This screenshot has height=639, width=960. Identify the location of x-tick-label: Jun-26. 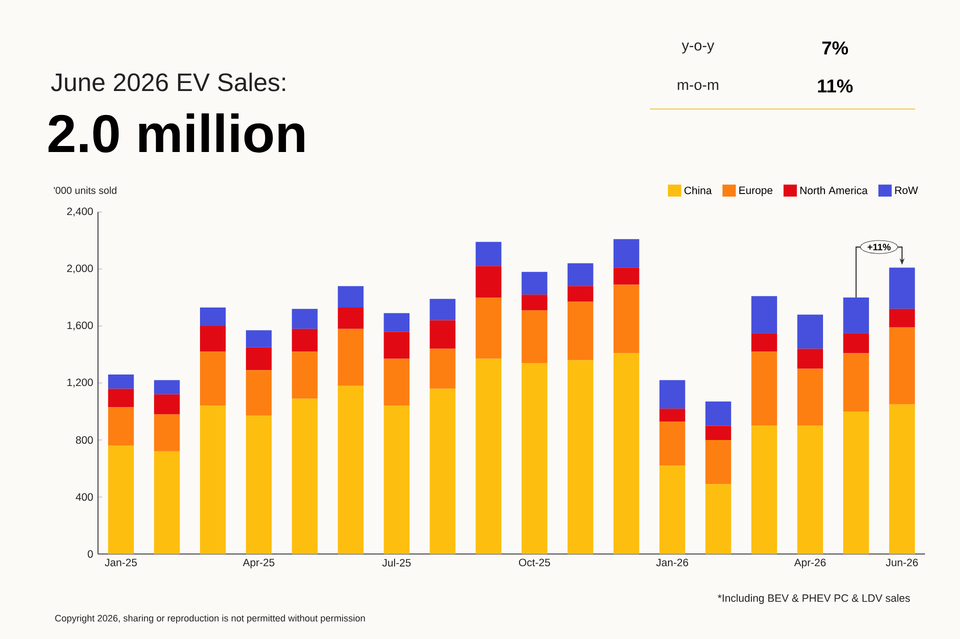
(902, 562).